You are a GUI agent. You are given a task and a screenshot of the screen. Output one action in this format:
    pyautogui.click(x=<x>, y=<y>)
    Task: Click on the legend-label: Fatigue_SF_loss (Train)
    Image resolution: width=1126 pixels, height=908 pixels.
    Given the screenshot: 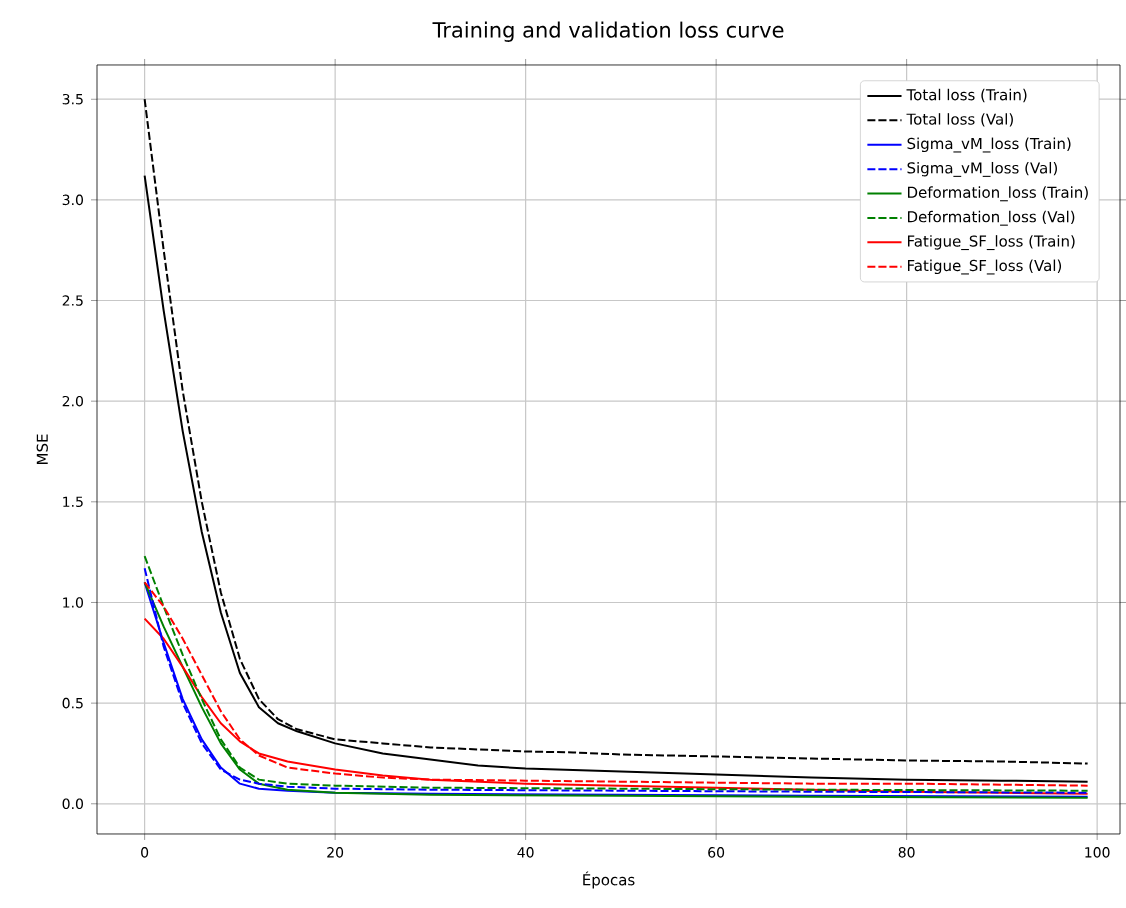 What is the action you would take?
    pyautogui.click(x=991, y=243)
    